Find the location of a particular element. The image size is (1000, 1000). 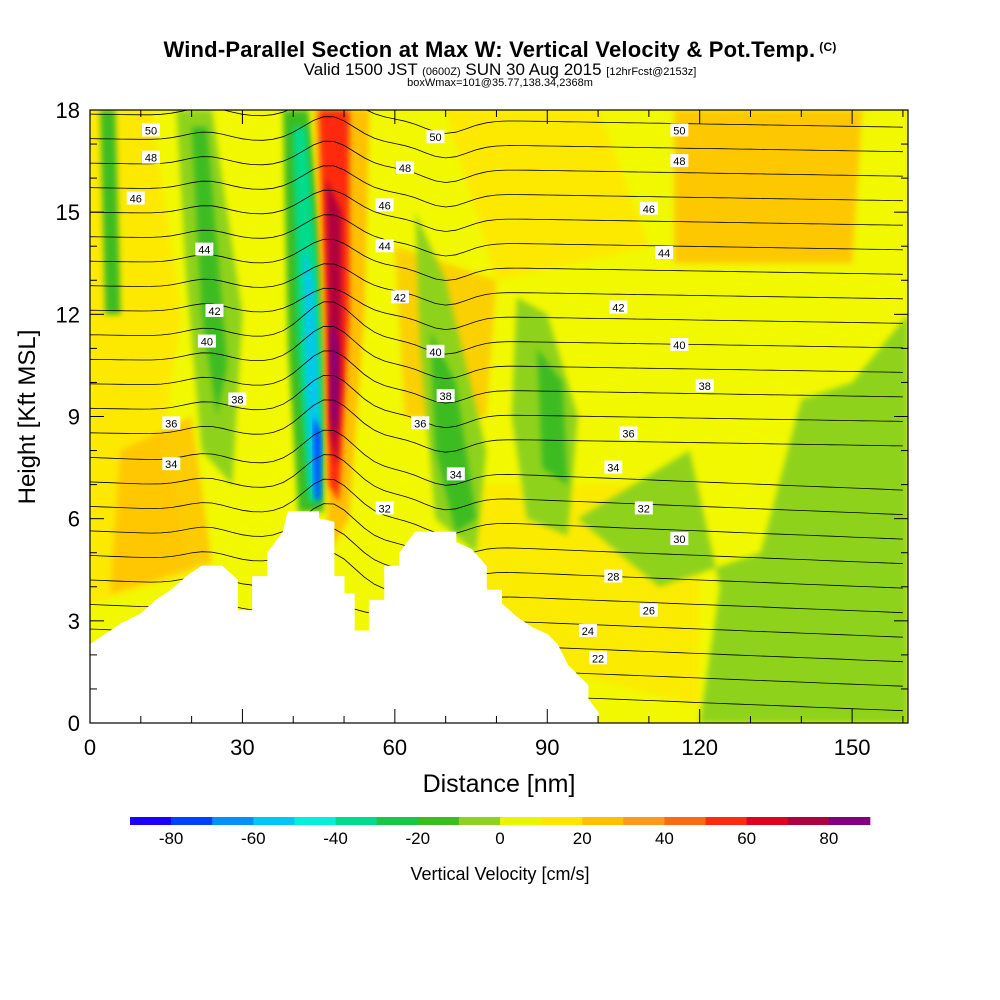

theta-label: 50 is located at coordinates (435, 137).